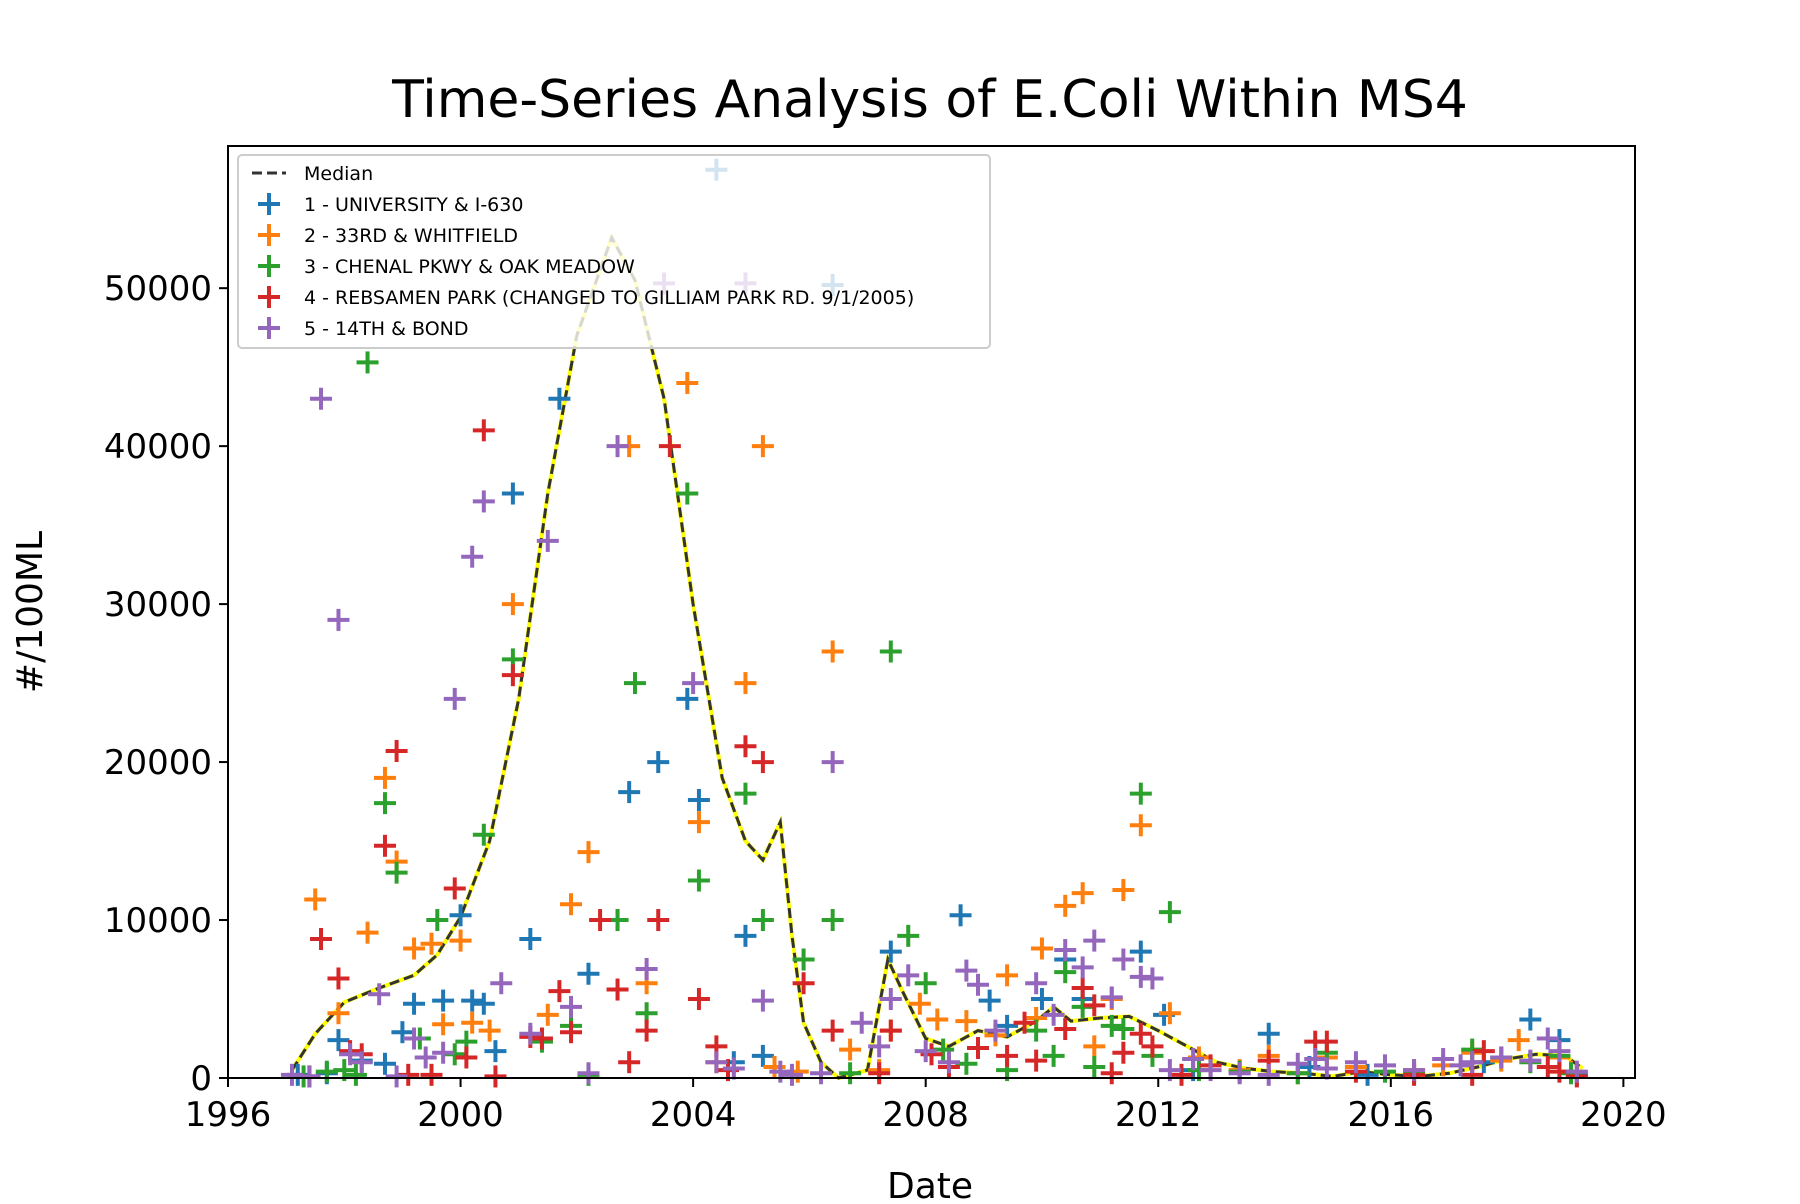 This screenshot has width=1800, height=1204. Describe the element at coordinates (30, 612) in the screenshot. I see `y-axis-label: #/100ML` at that location.